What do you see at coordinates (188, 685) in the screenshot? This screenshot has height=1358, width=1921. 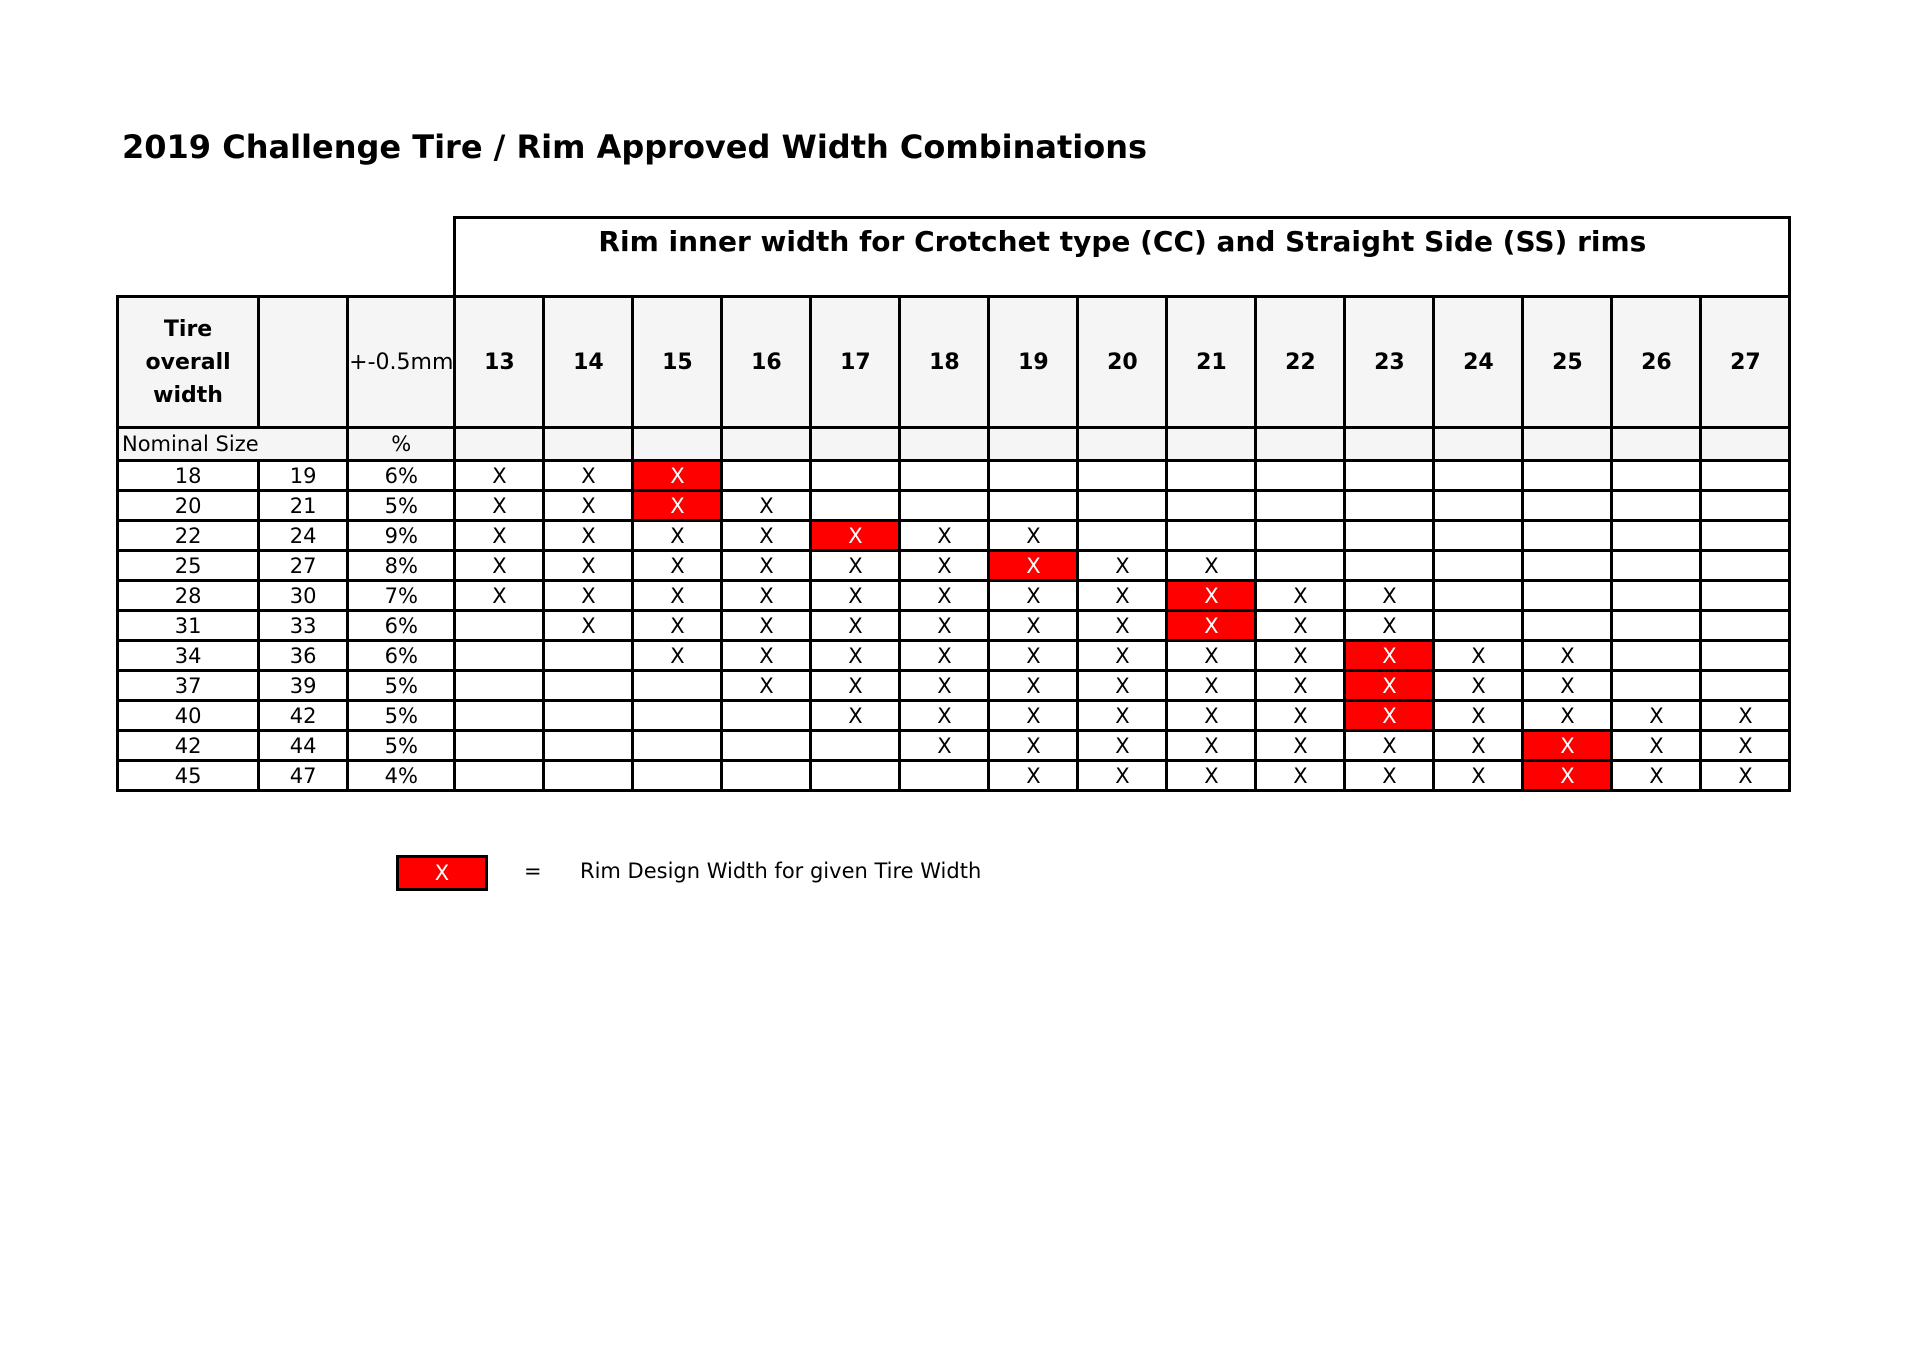 I see `nominal-size-cell: 37` at bounding box center [188, 685].